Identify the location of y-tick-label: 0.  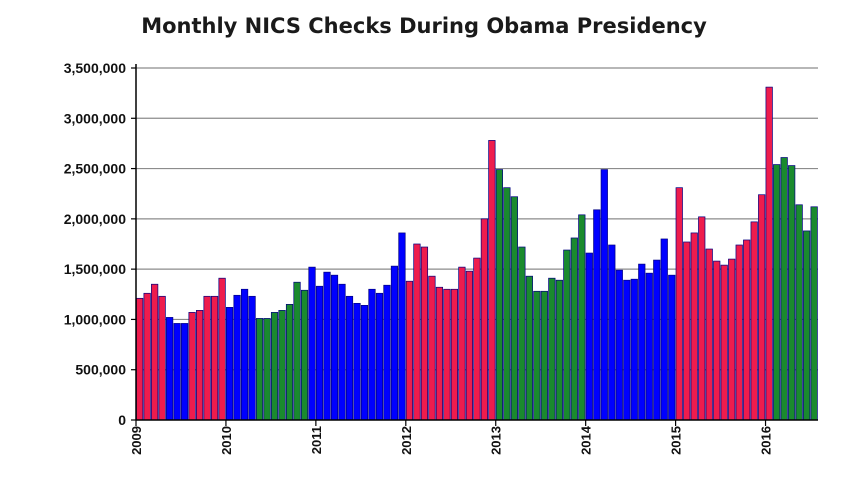
(122, 420).